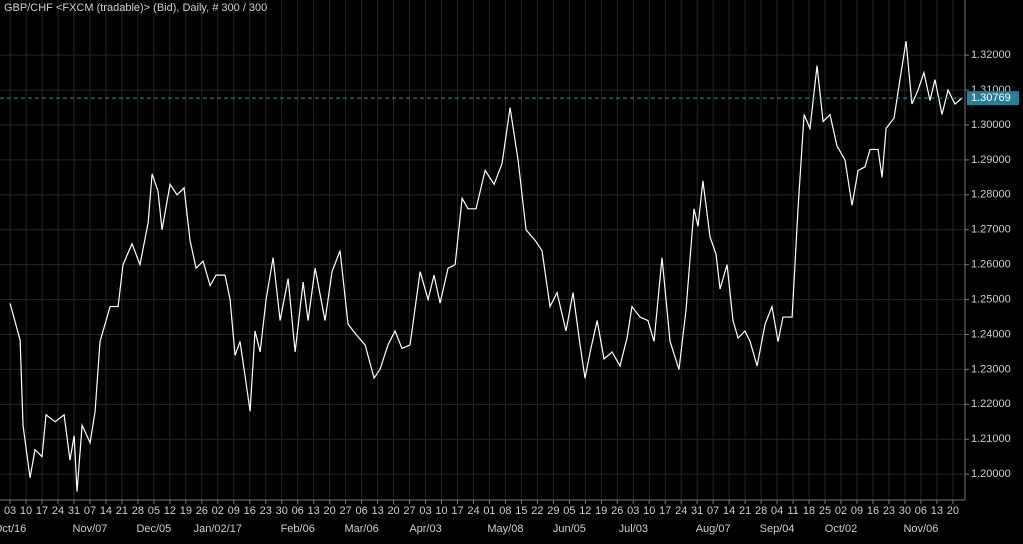 Image resolution: width=1023 pixels, height=544 pixels. What do you see at coordinates (153, 529) in the screenshot?
I see `month-label: Dec/05` at bounding box center [153, 529].